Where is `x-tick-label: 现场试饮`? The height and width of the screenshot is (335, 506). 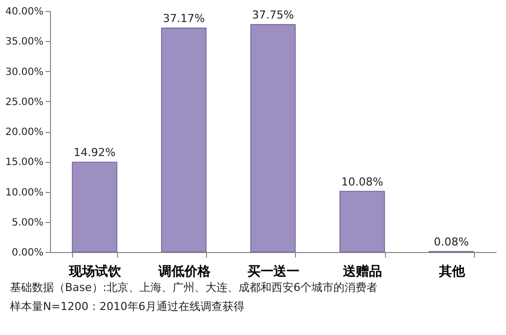 x-tick-label: 现场试饮 is located at coordinates (95, 272).